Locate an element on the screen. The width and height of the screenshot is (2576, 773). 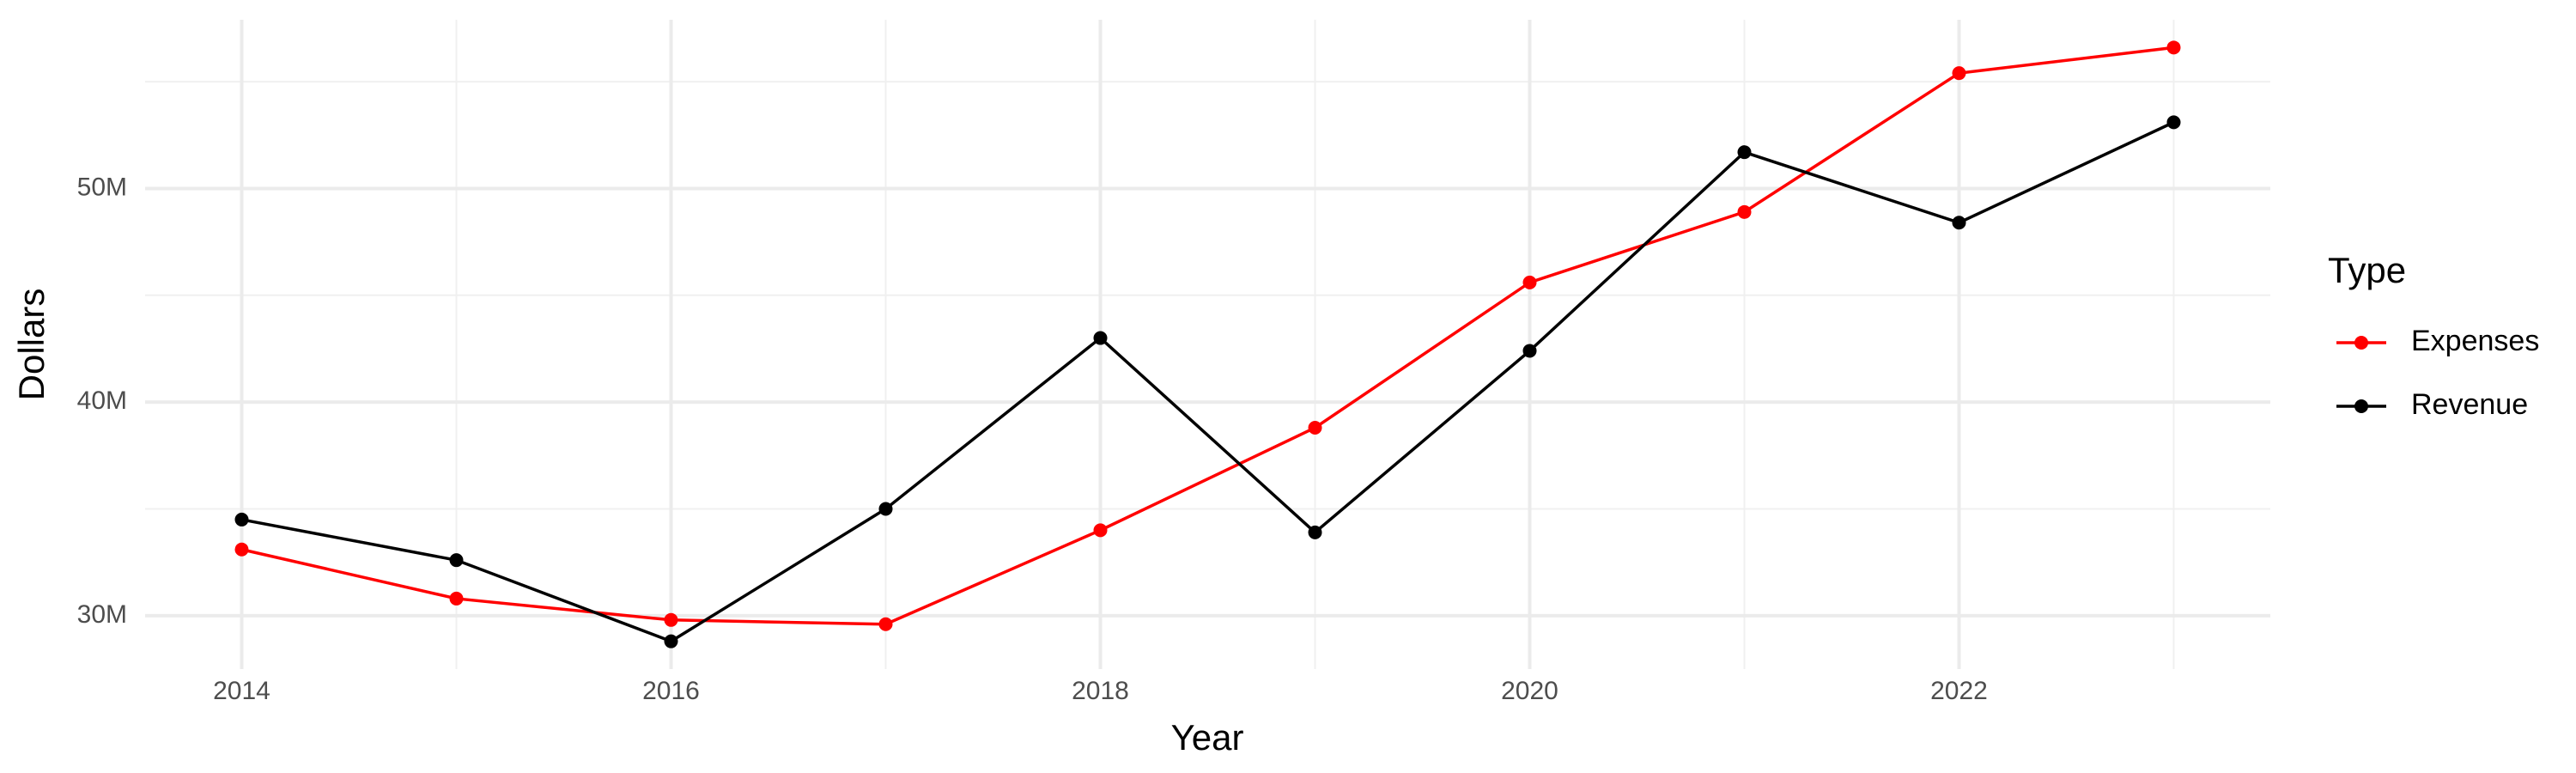
legend-label: Revenue is located at coordinates (2470, 404).